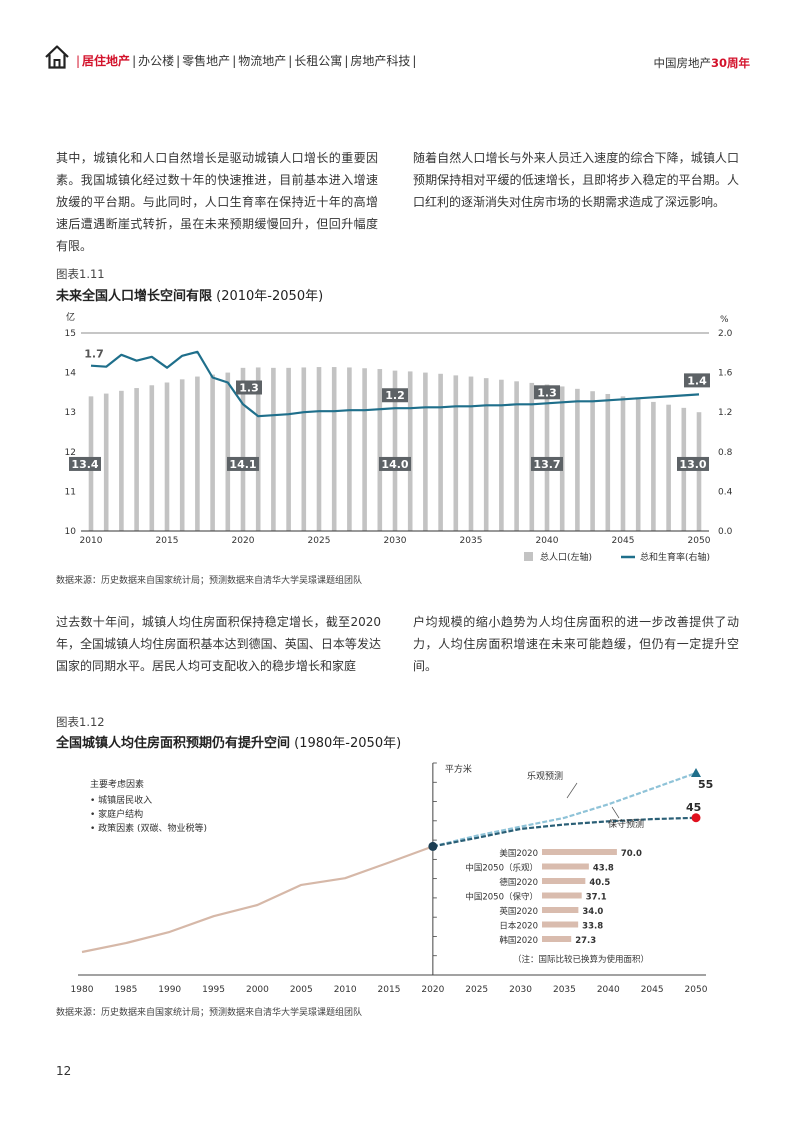 The image size is (793, 1122). What do you see at coordinates (318, 61) in the screenshot?
I see `nav-item: 长租公寓` at bounding box center [318, 61].